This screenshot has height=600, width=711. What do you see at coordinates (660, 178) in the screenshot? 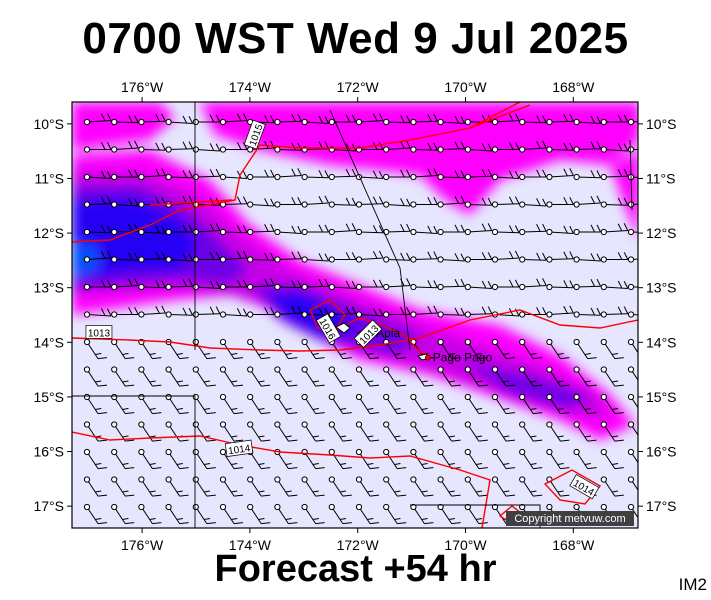
I see `lat-label-right: 11°S` at bounding box center [660, 178].